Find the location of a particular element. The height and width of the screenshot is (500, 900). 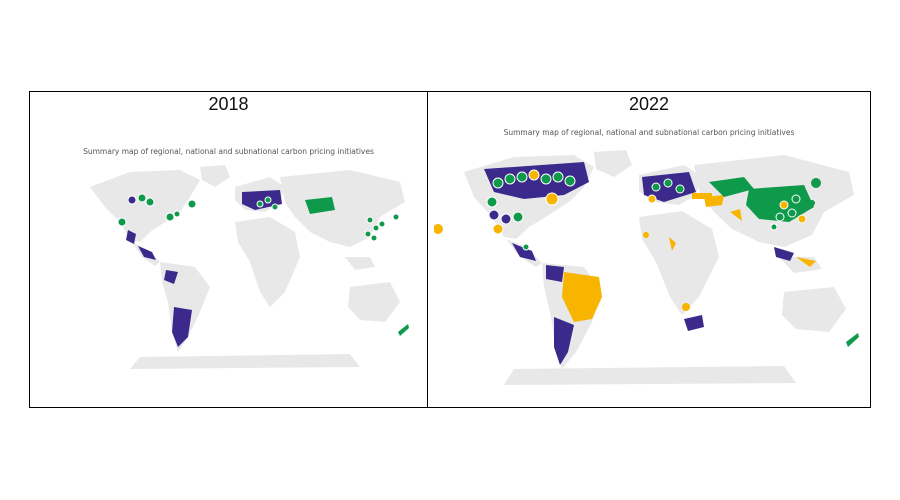

southeast-asia is located at coordinates (360, 263).